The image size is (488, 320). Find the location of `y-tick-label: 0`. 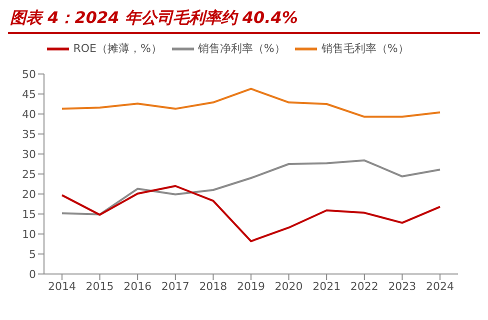

y-tick-label: 0 is located at coordinates (32, 274).